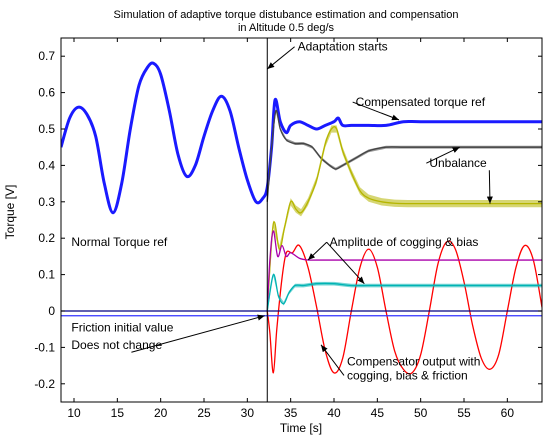 The height and width of the screenshot is (438, 543). I want to click on x-tick-label: 60, so click(508, 413).